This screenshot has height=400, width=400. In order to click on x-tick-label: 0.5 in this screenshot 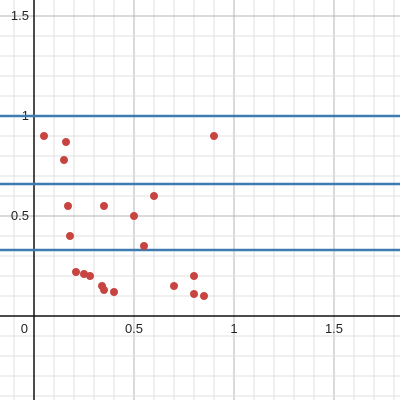, I will do `click(134, 328)`.